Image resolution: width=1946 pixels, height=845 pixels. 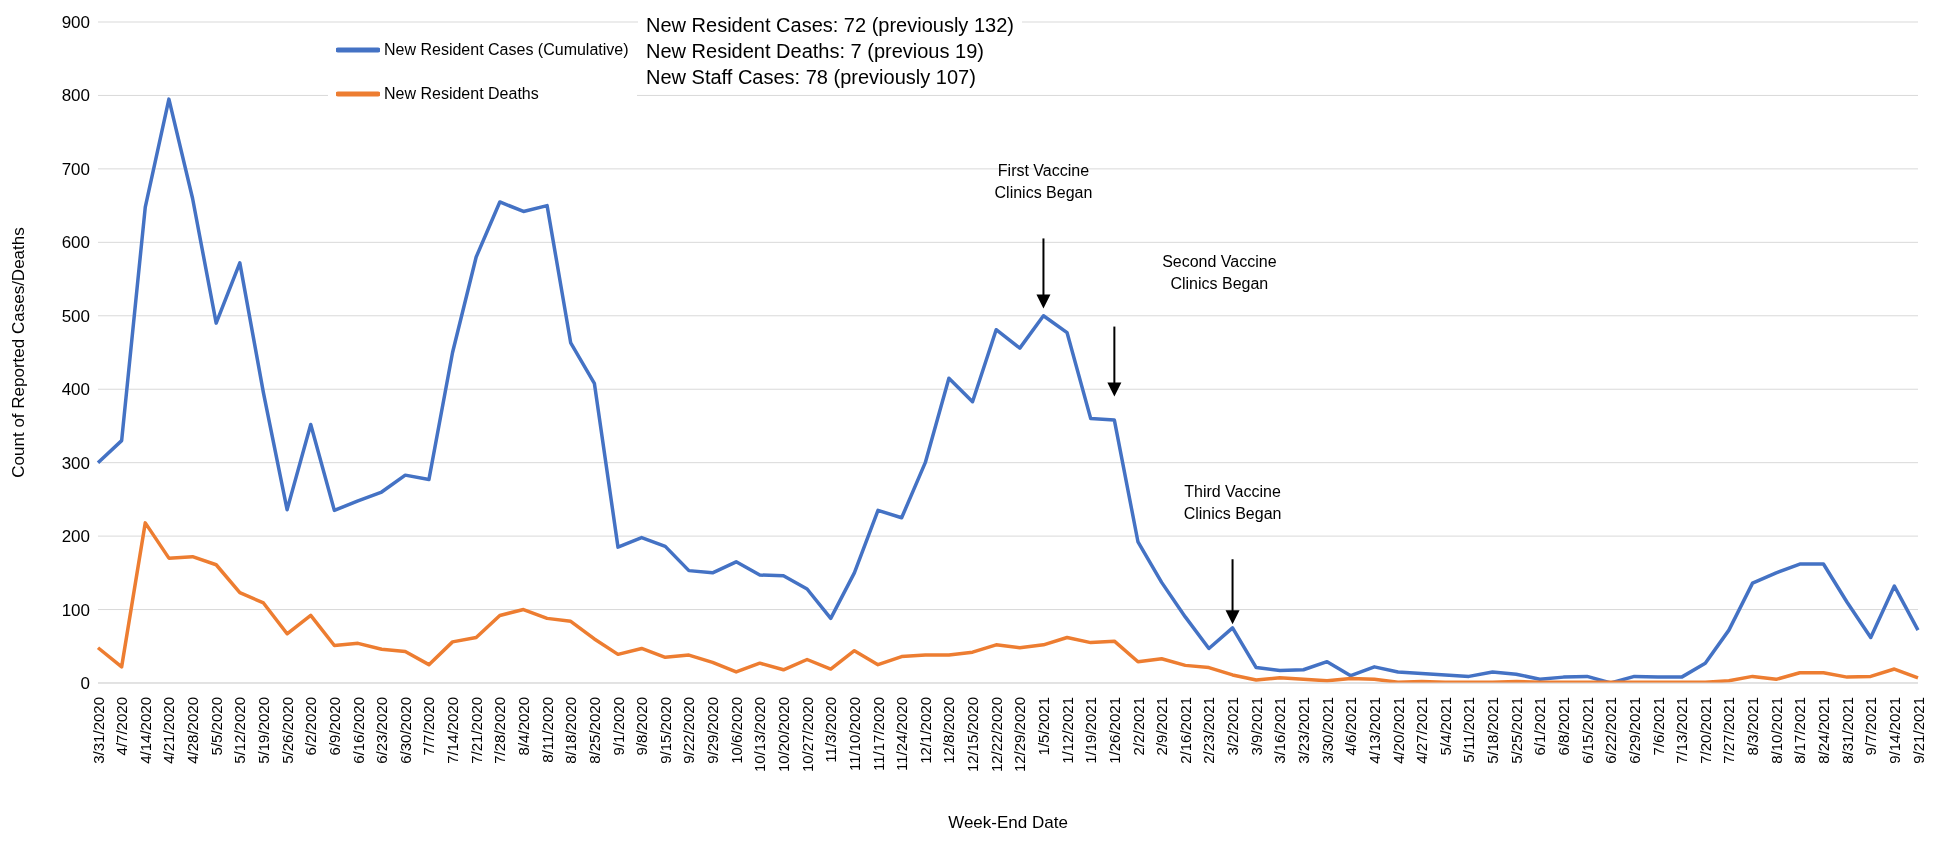 What do you see at coordinates (334, 726) in the screenshot?
I see `x-tick-label: 6/9/2020` at bounding box center [334, 726].